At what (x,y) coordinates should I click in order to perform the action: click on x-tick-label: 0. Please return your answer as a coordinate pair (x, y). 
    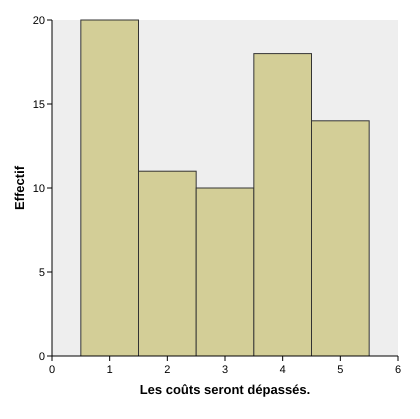
    Looking at the image, I should click on (52, 370).